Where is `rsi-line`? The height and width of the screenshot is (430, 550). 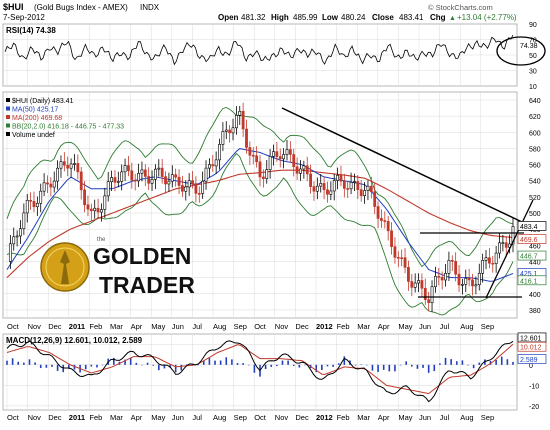
rsi-line is located at coordinates (259, 50).